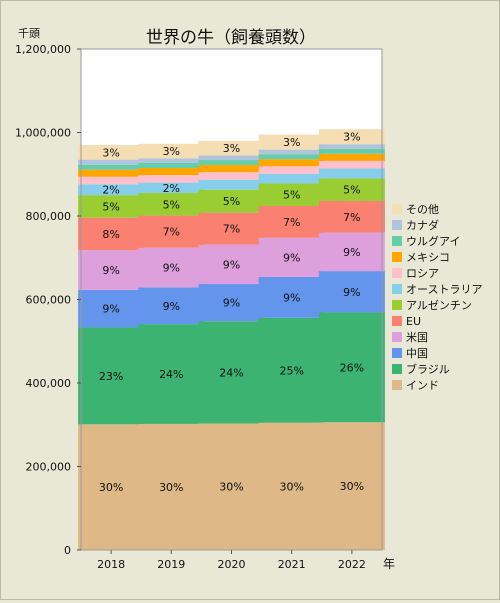 This screenshot has height=603, width=500. I want to click on legend-label: メキシコ, so click(428, 257).